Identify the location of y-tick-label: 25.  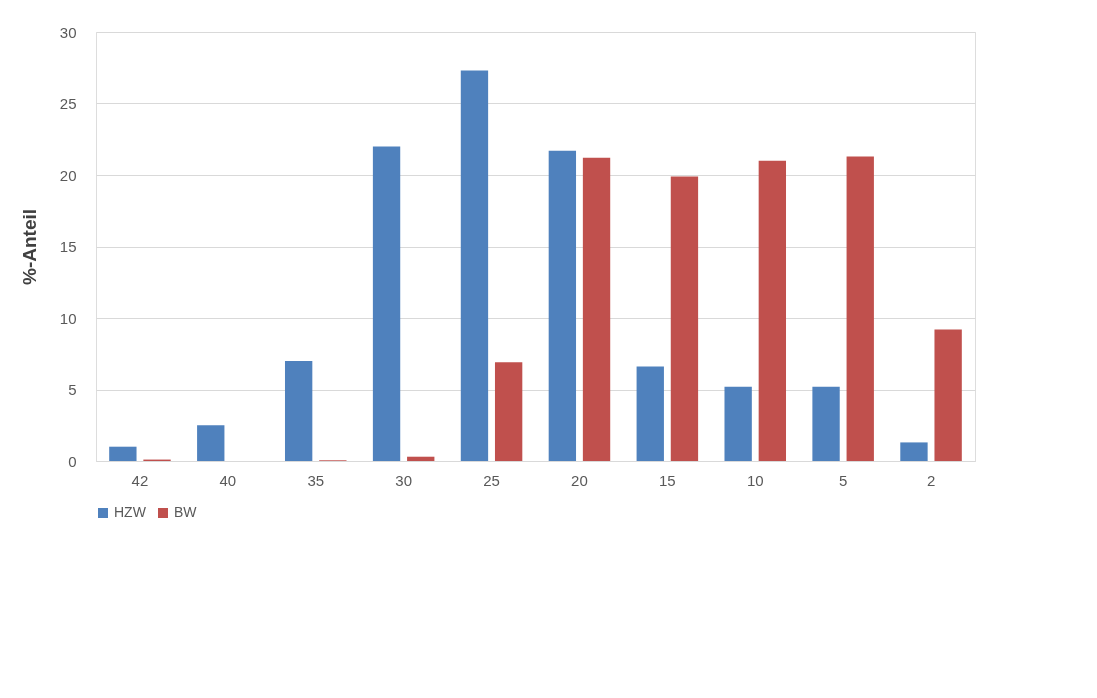
(68, 103).